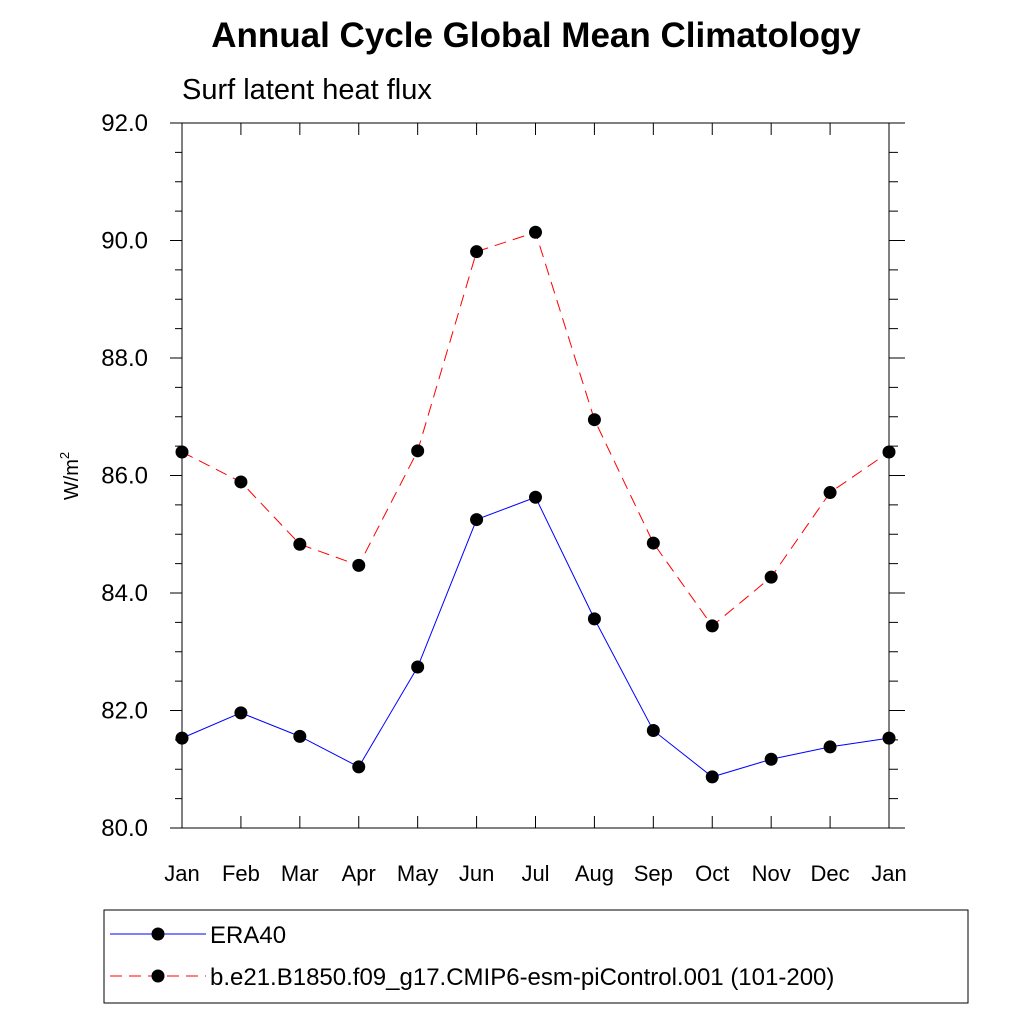 This screenshot has width=1024, height=1024. I want to click on x-tick-label: Jun, so click(476, 873).